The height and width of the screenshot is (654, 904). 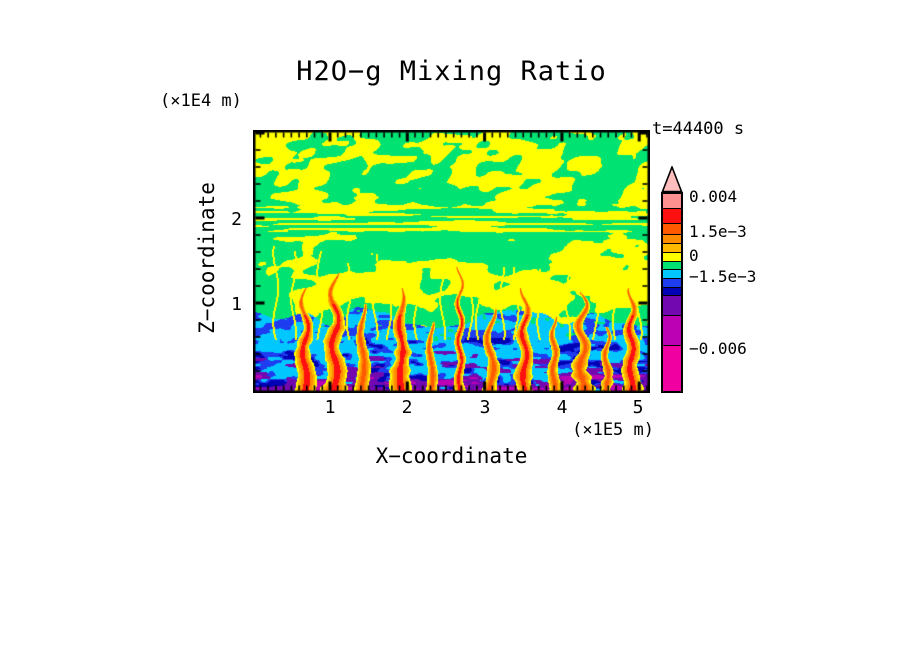 What do you see at coordinates (407, 407) in the screenshot?
I see `x-tick-label: 2` at bounding box center [407, 407].